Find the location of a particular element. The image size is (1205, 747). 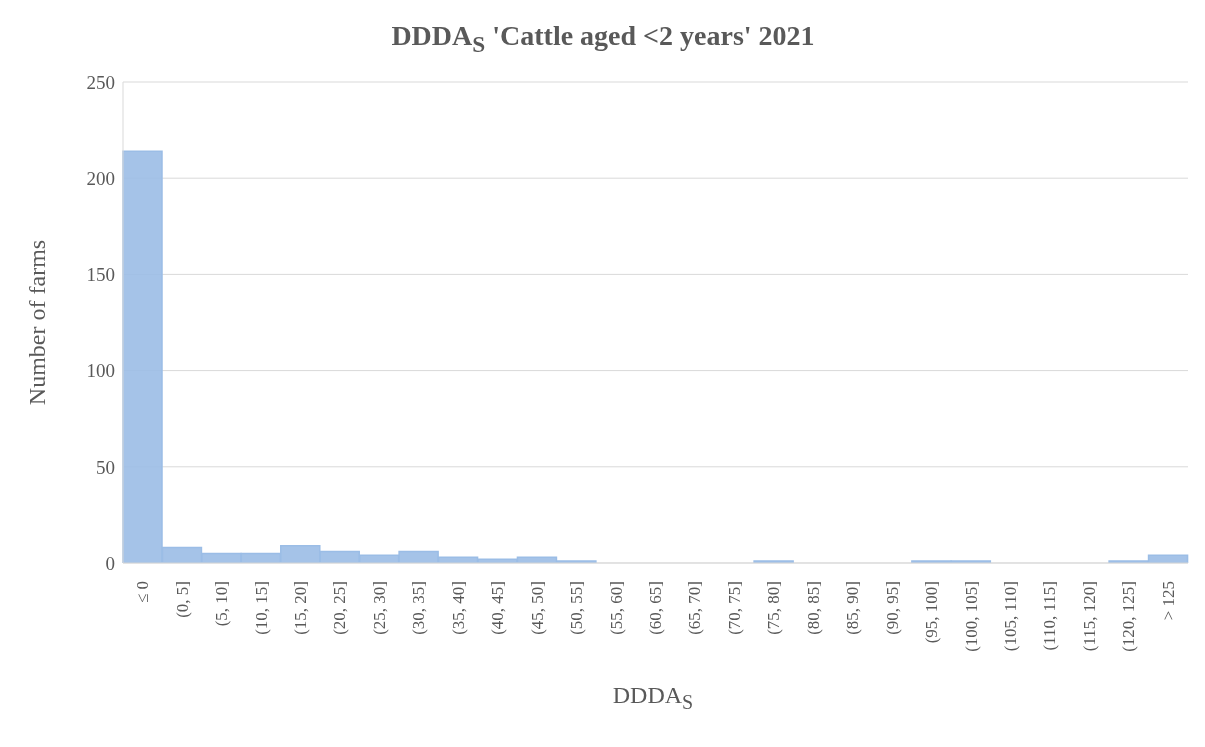

y-tick-label: 100 is located at coordinates (100, 370).